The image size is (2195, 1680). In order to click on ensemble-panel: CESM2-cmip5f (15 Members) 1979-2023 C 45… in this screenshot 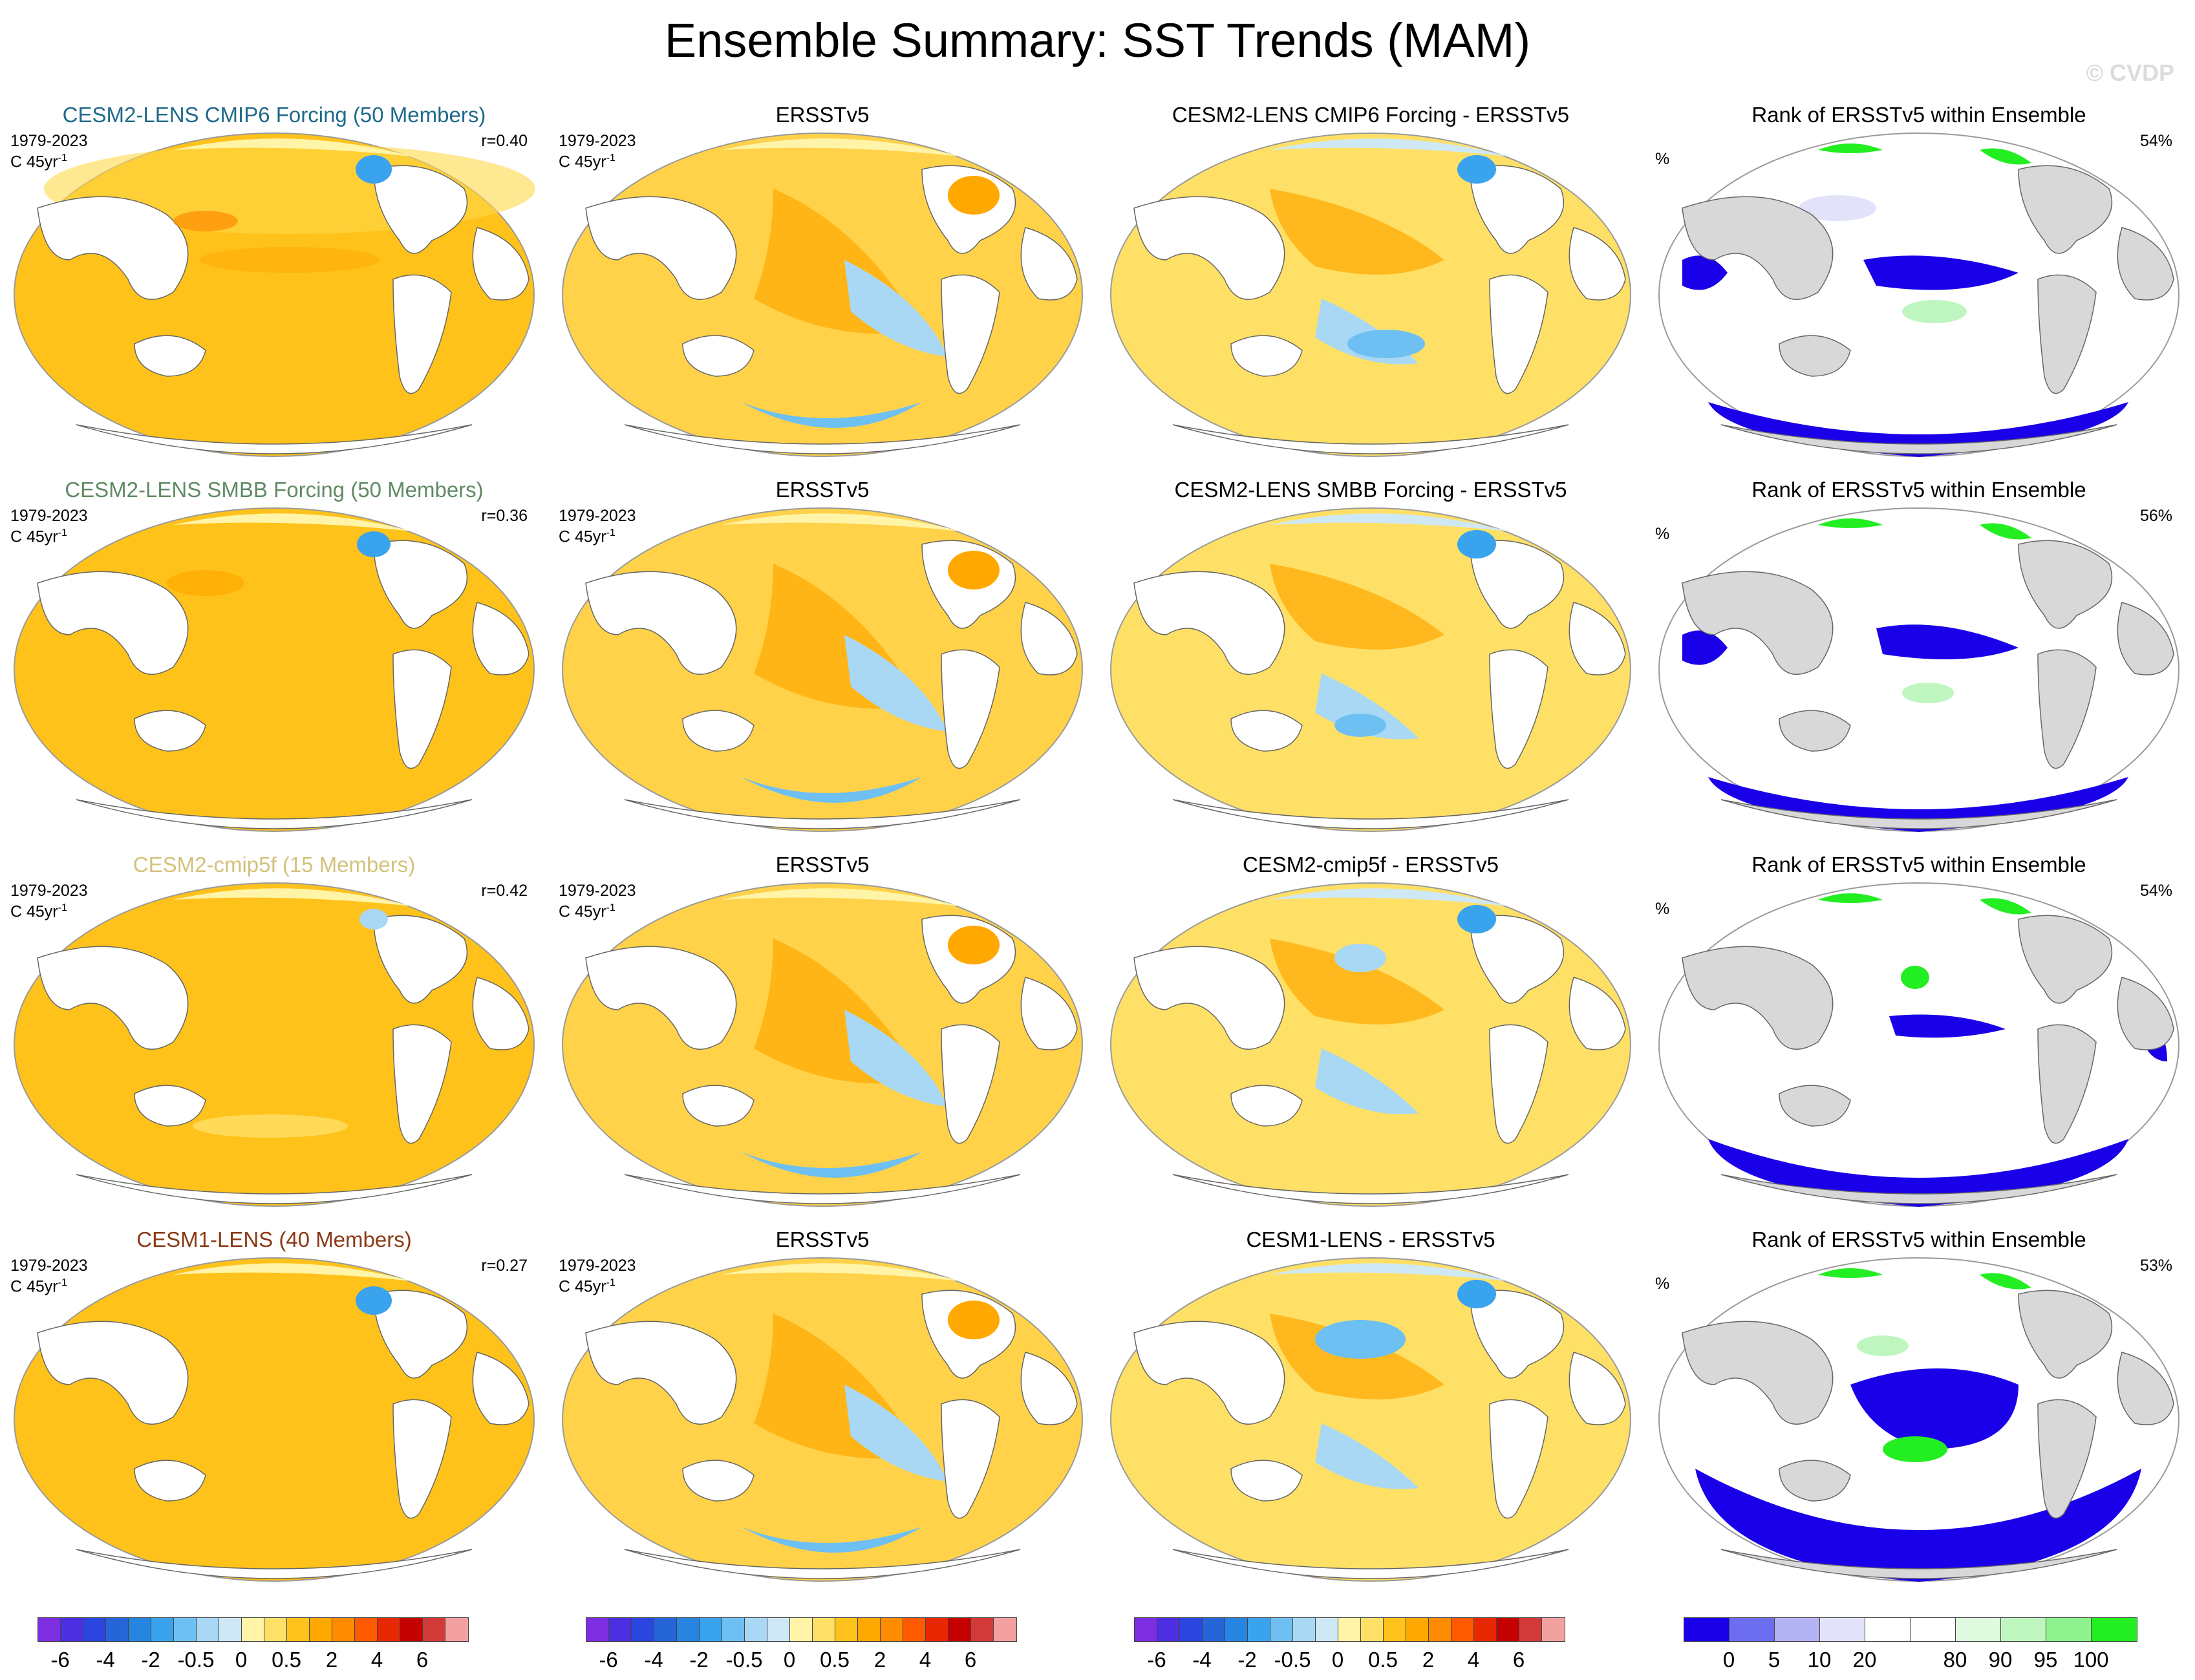, I will do `click(274, 1028)`.